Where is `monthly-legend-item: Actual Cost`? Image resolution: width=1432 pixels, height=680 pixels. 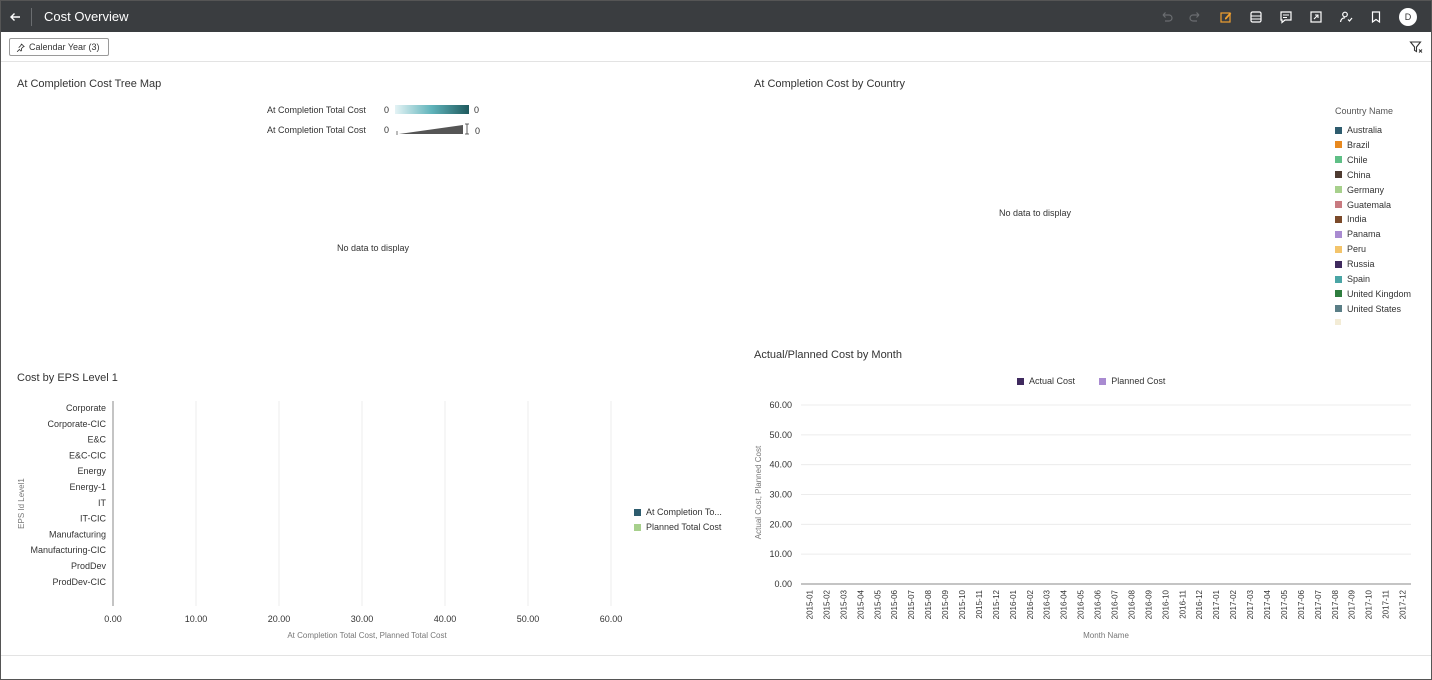 monthly-legend-item: Actual Cost is located at coordinates (1046, 381).